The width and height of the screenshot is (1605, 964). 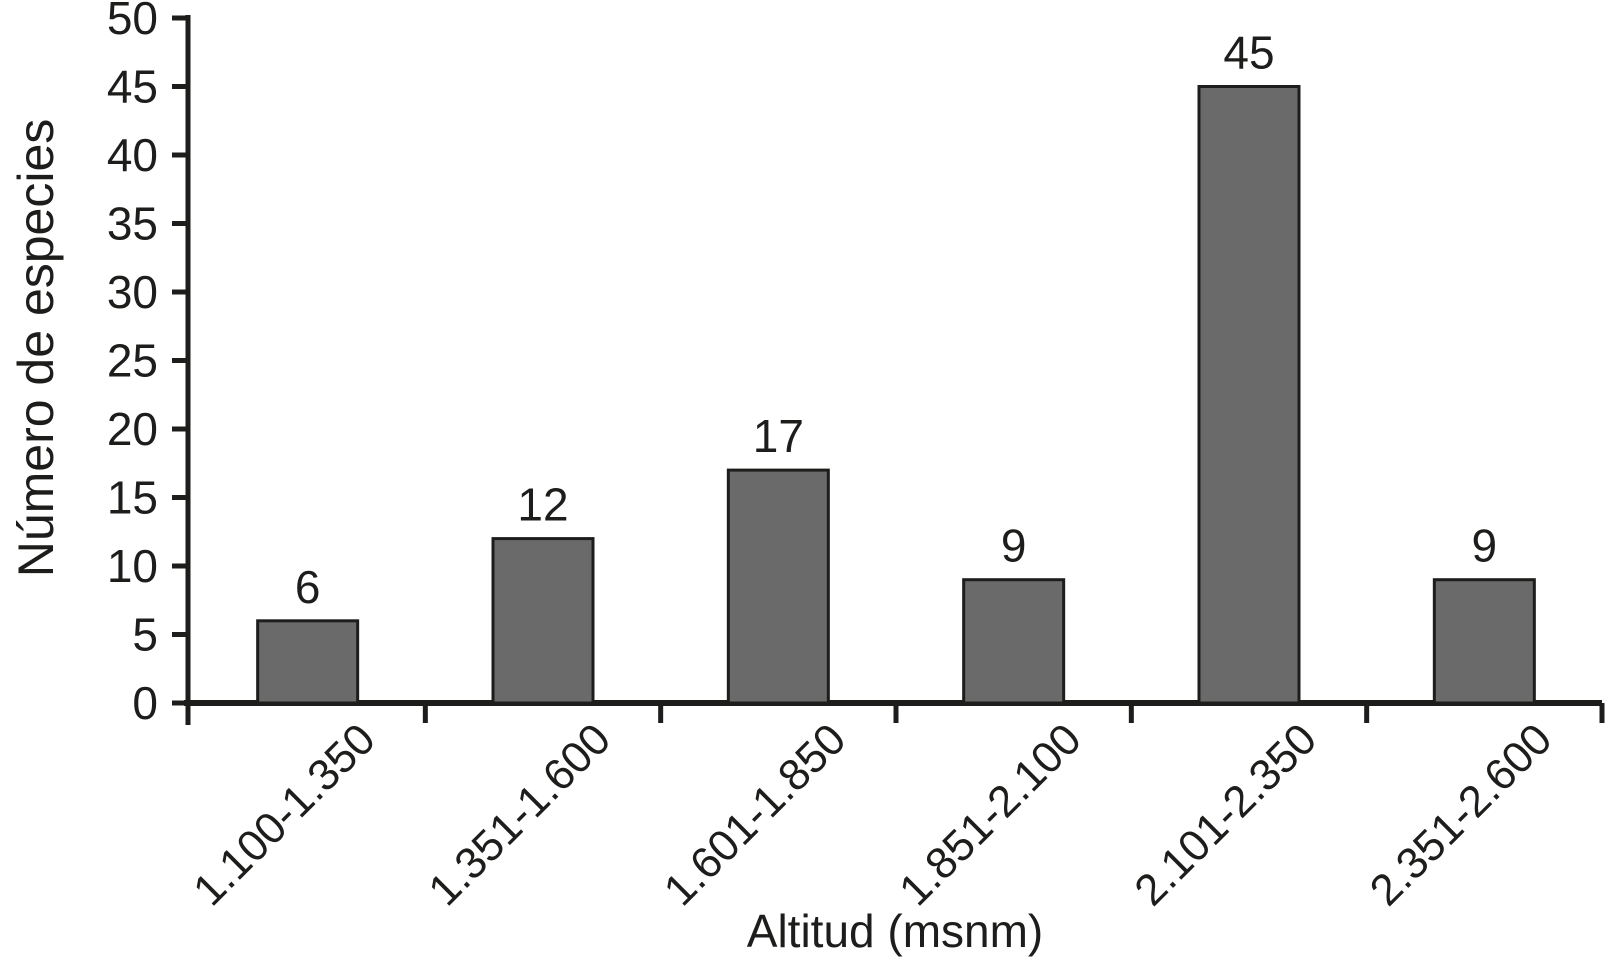 I want to click on y-tick-label: 0, so click(x=145, y=703).